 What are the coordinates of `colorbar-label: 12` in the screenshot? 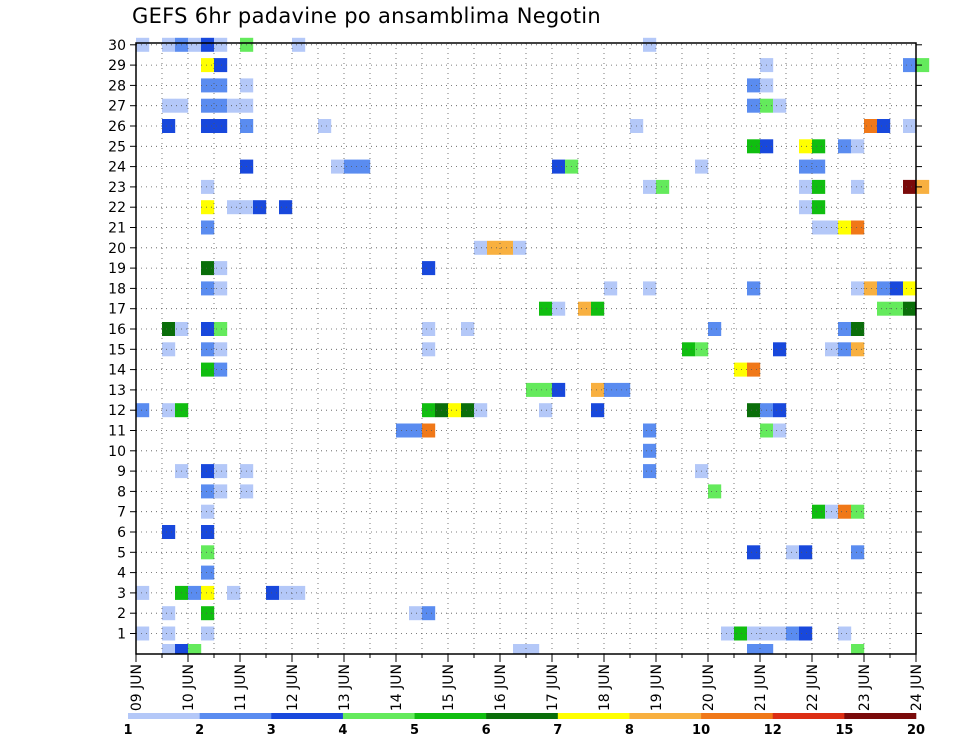 It's located at (773, 730).